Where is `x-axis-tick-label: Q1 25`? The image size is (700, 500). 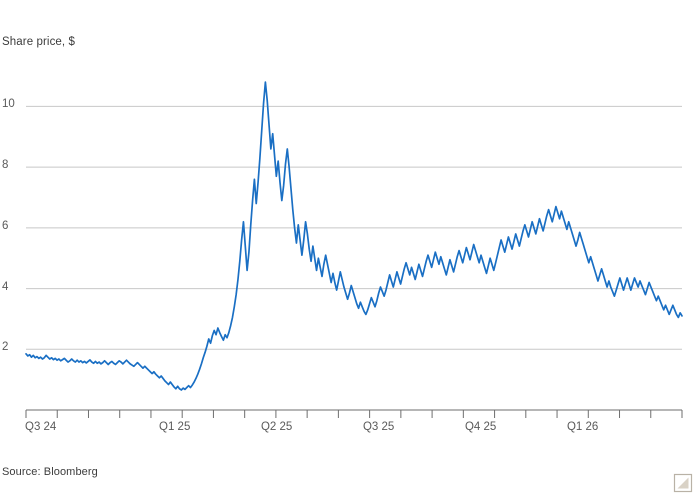
x-axis-tick-label: Q1 25 is located at coordinates (175, 427).